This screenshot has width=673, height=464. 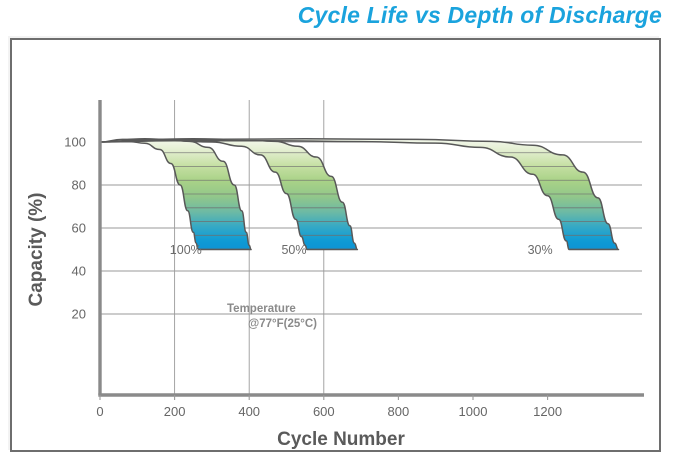 I want to click on series-label-50pct: 50%, so click(x=293, y=250).